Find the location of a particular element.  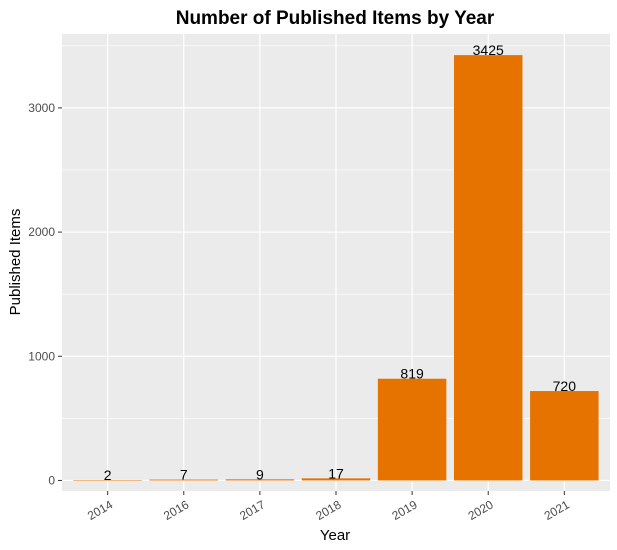

bar-2016 is located at coordinates (184, 480).